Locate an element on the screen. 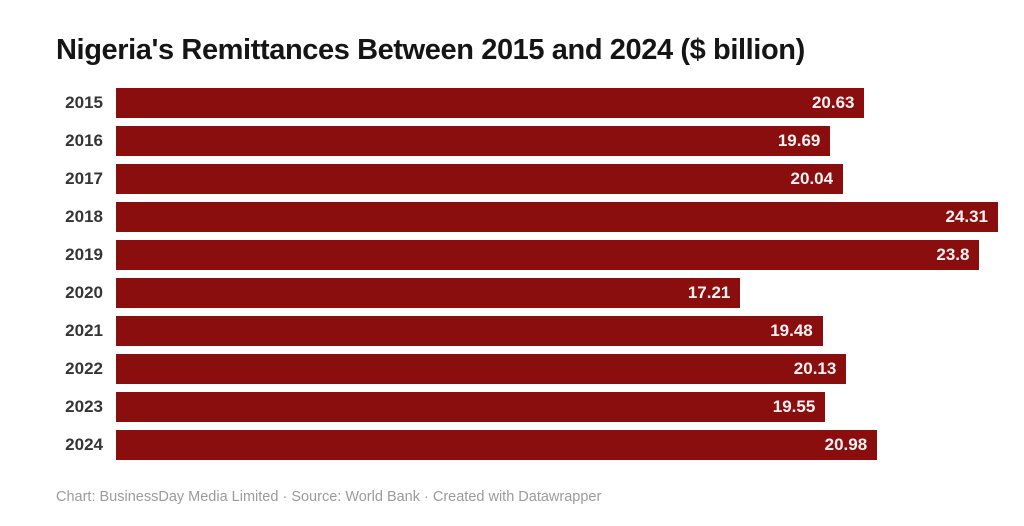 This screenshot has width=1024, height=526. year-label: 2021 is located at coordinates (84, 330).